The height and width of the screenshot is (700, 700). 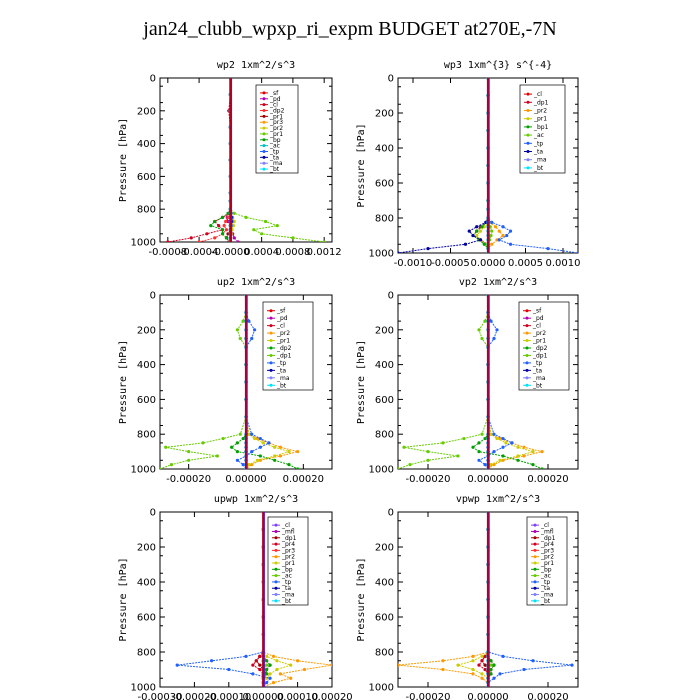 What do you see at coordinates (546, 569) in the screenshot?
I see `legend-label: _bp` at bounding box center [546, 569].